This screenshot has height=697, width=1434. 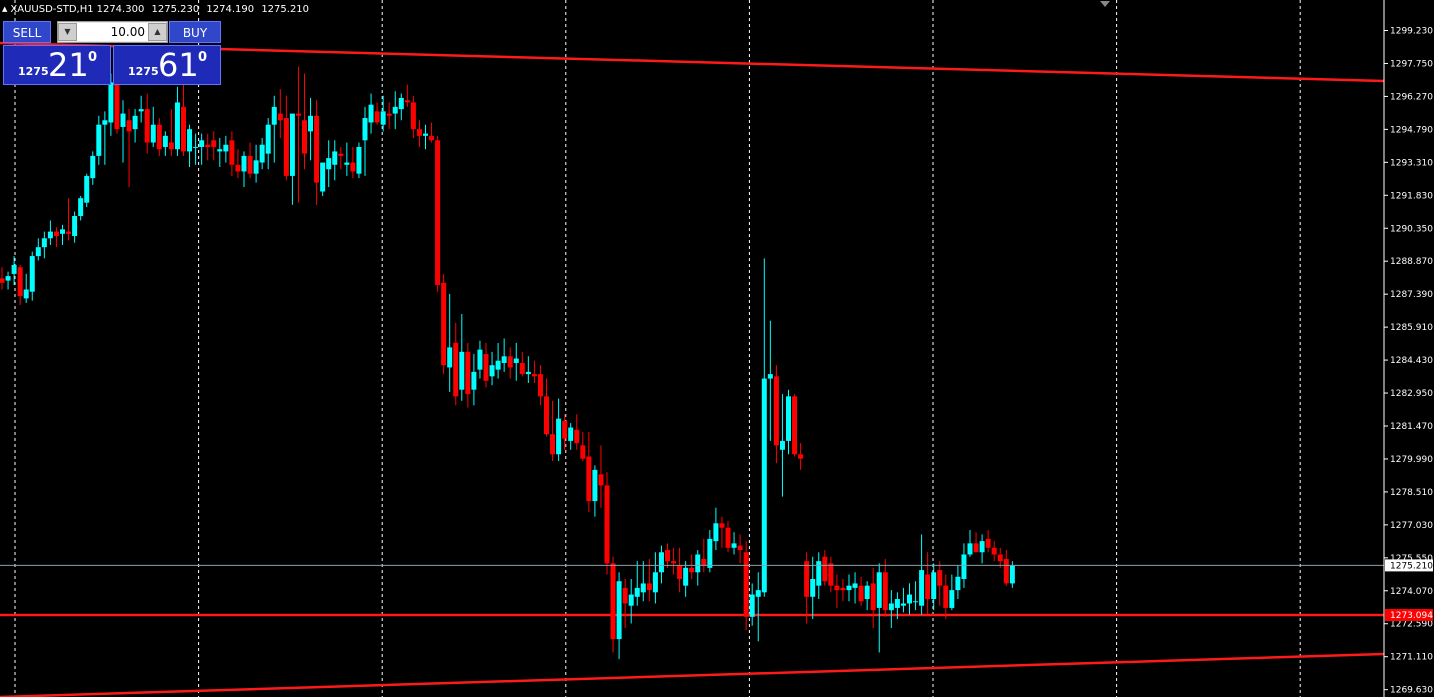 What do you see at coordinates (57, 65) in the screenshot?
I see `sell-price-button: 1275 21 0` at bounding box center [57, 65].